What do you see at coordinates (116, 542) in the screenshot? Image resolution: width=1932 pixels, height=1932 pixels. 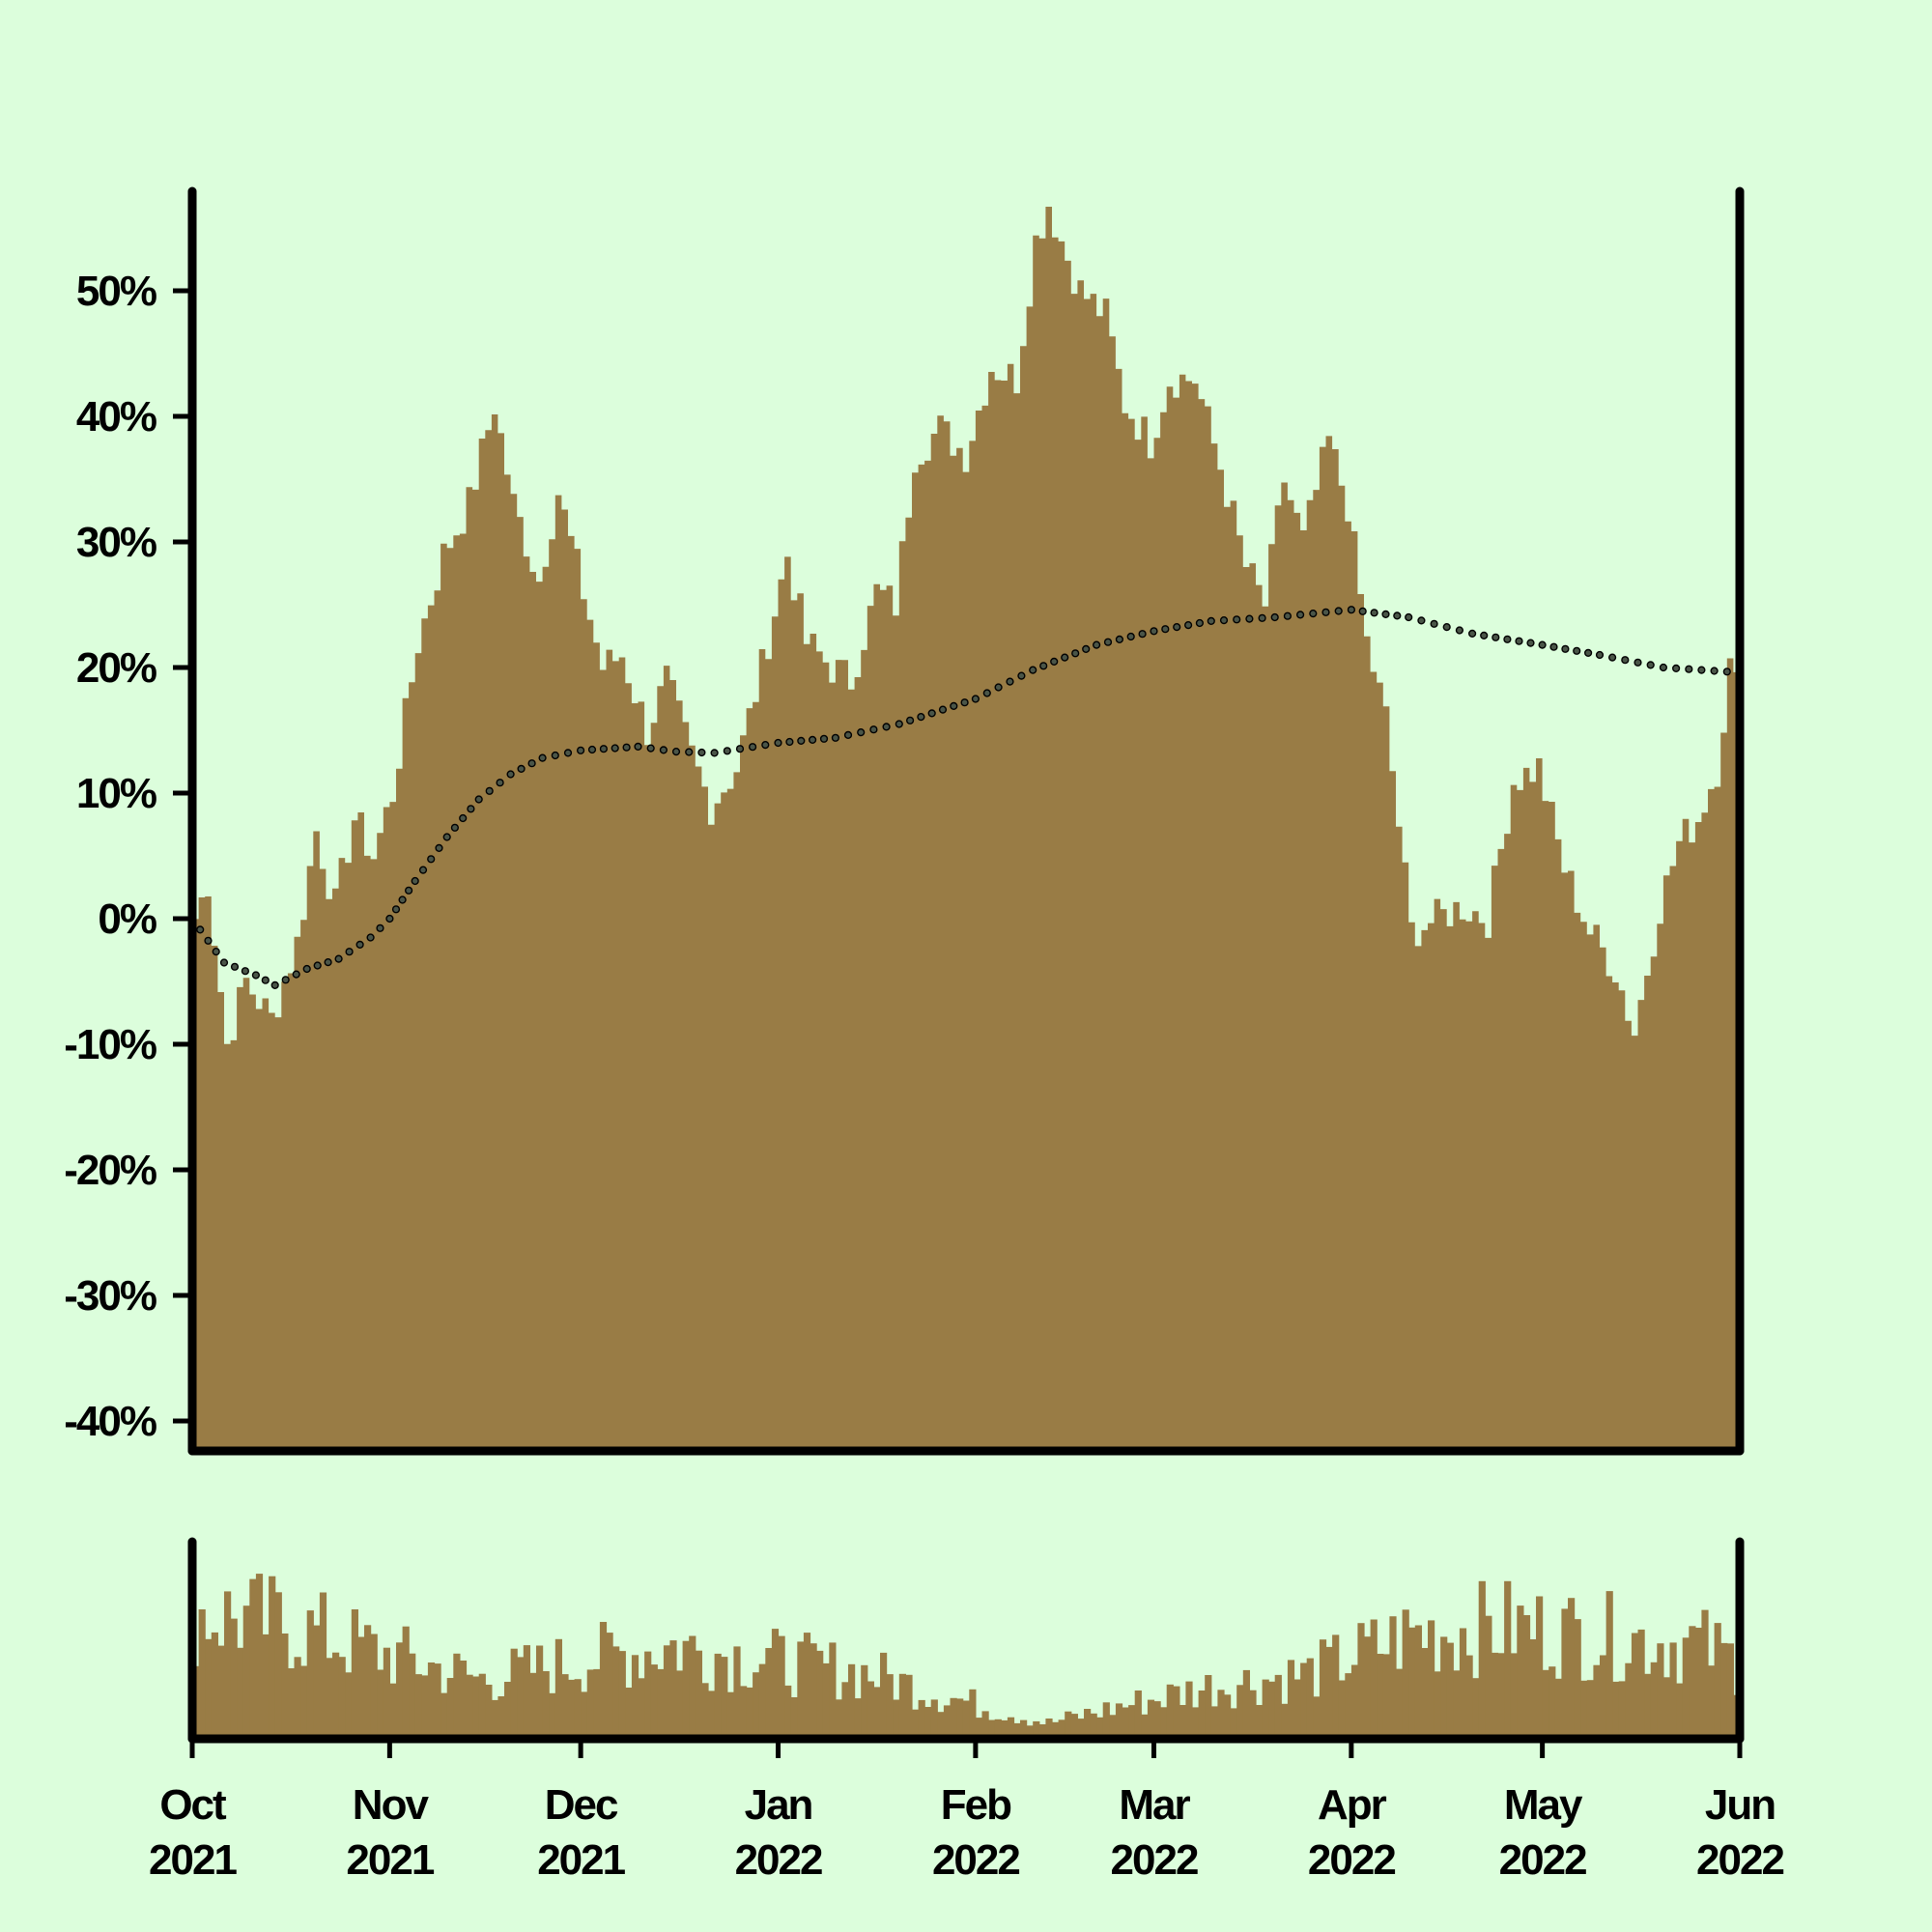 I see `y-tick-label: 30%` at bounding box center [116, 542].